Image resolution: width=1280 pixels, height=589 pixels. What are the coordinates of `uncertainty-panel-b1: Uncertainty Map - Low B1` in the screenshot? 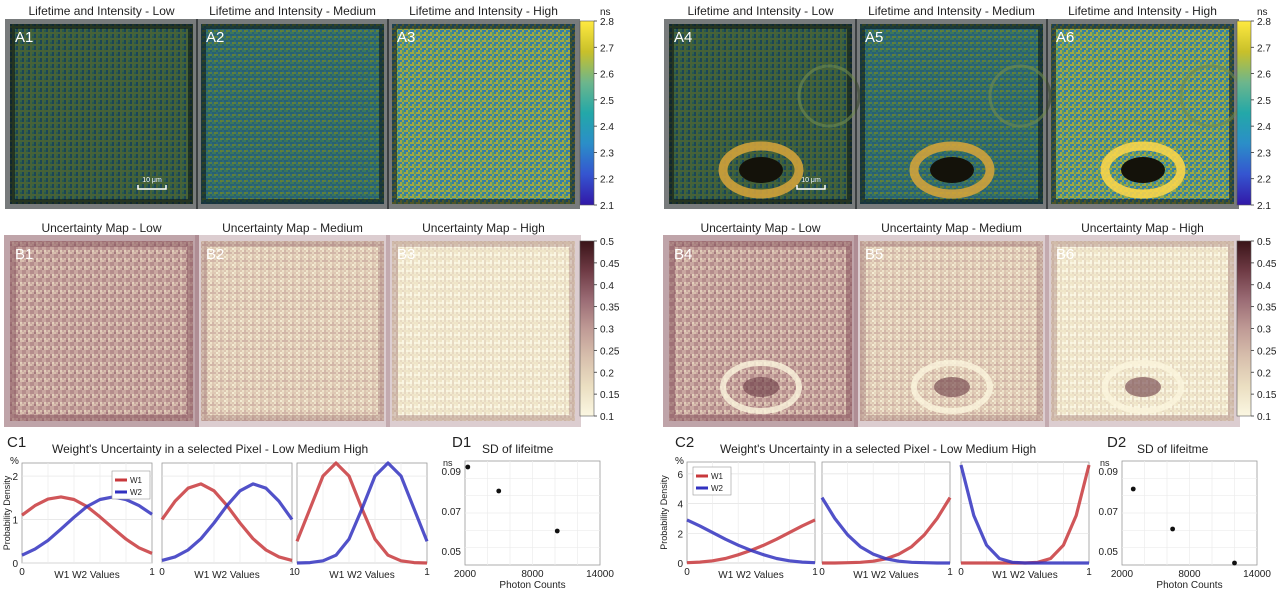 It's located at (101, 324).